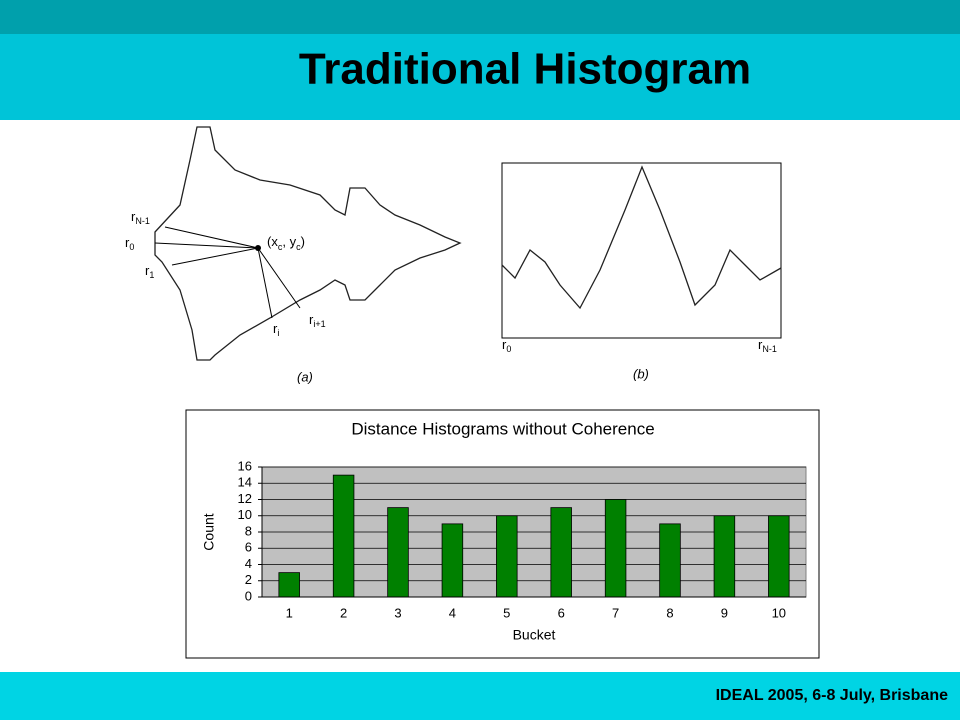  I want to click on label-part: (x, so click(272, 241).